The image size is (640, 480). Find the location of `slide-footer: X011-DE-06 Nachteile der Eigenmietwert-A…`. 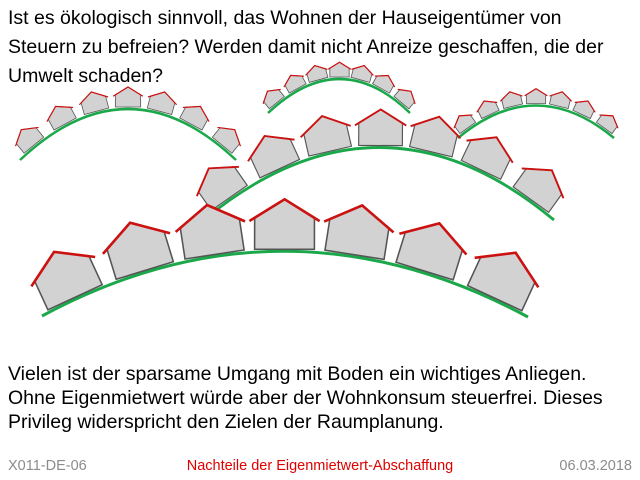

slide-footer: X011-DE-06 Nachteile der Eigenmietwert-A… is located at coordinates (320, 468).